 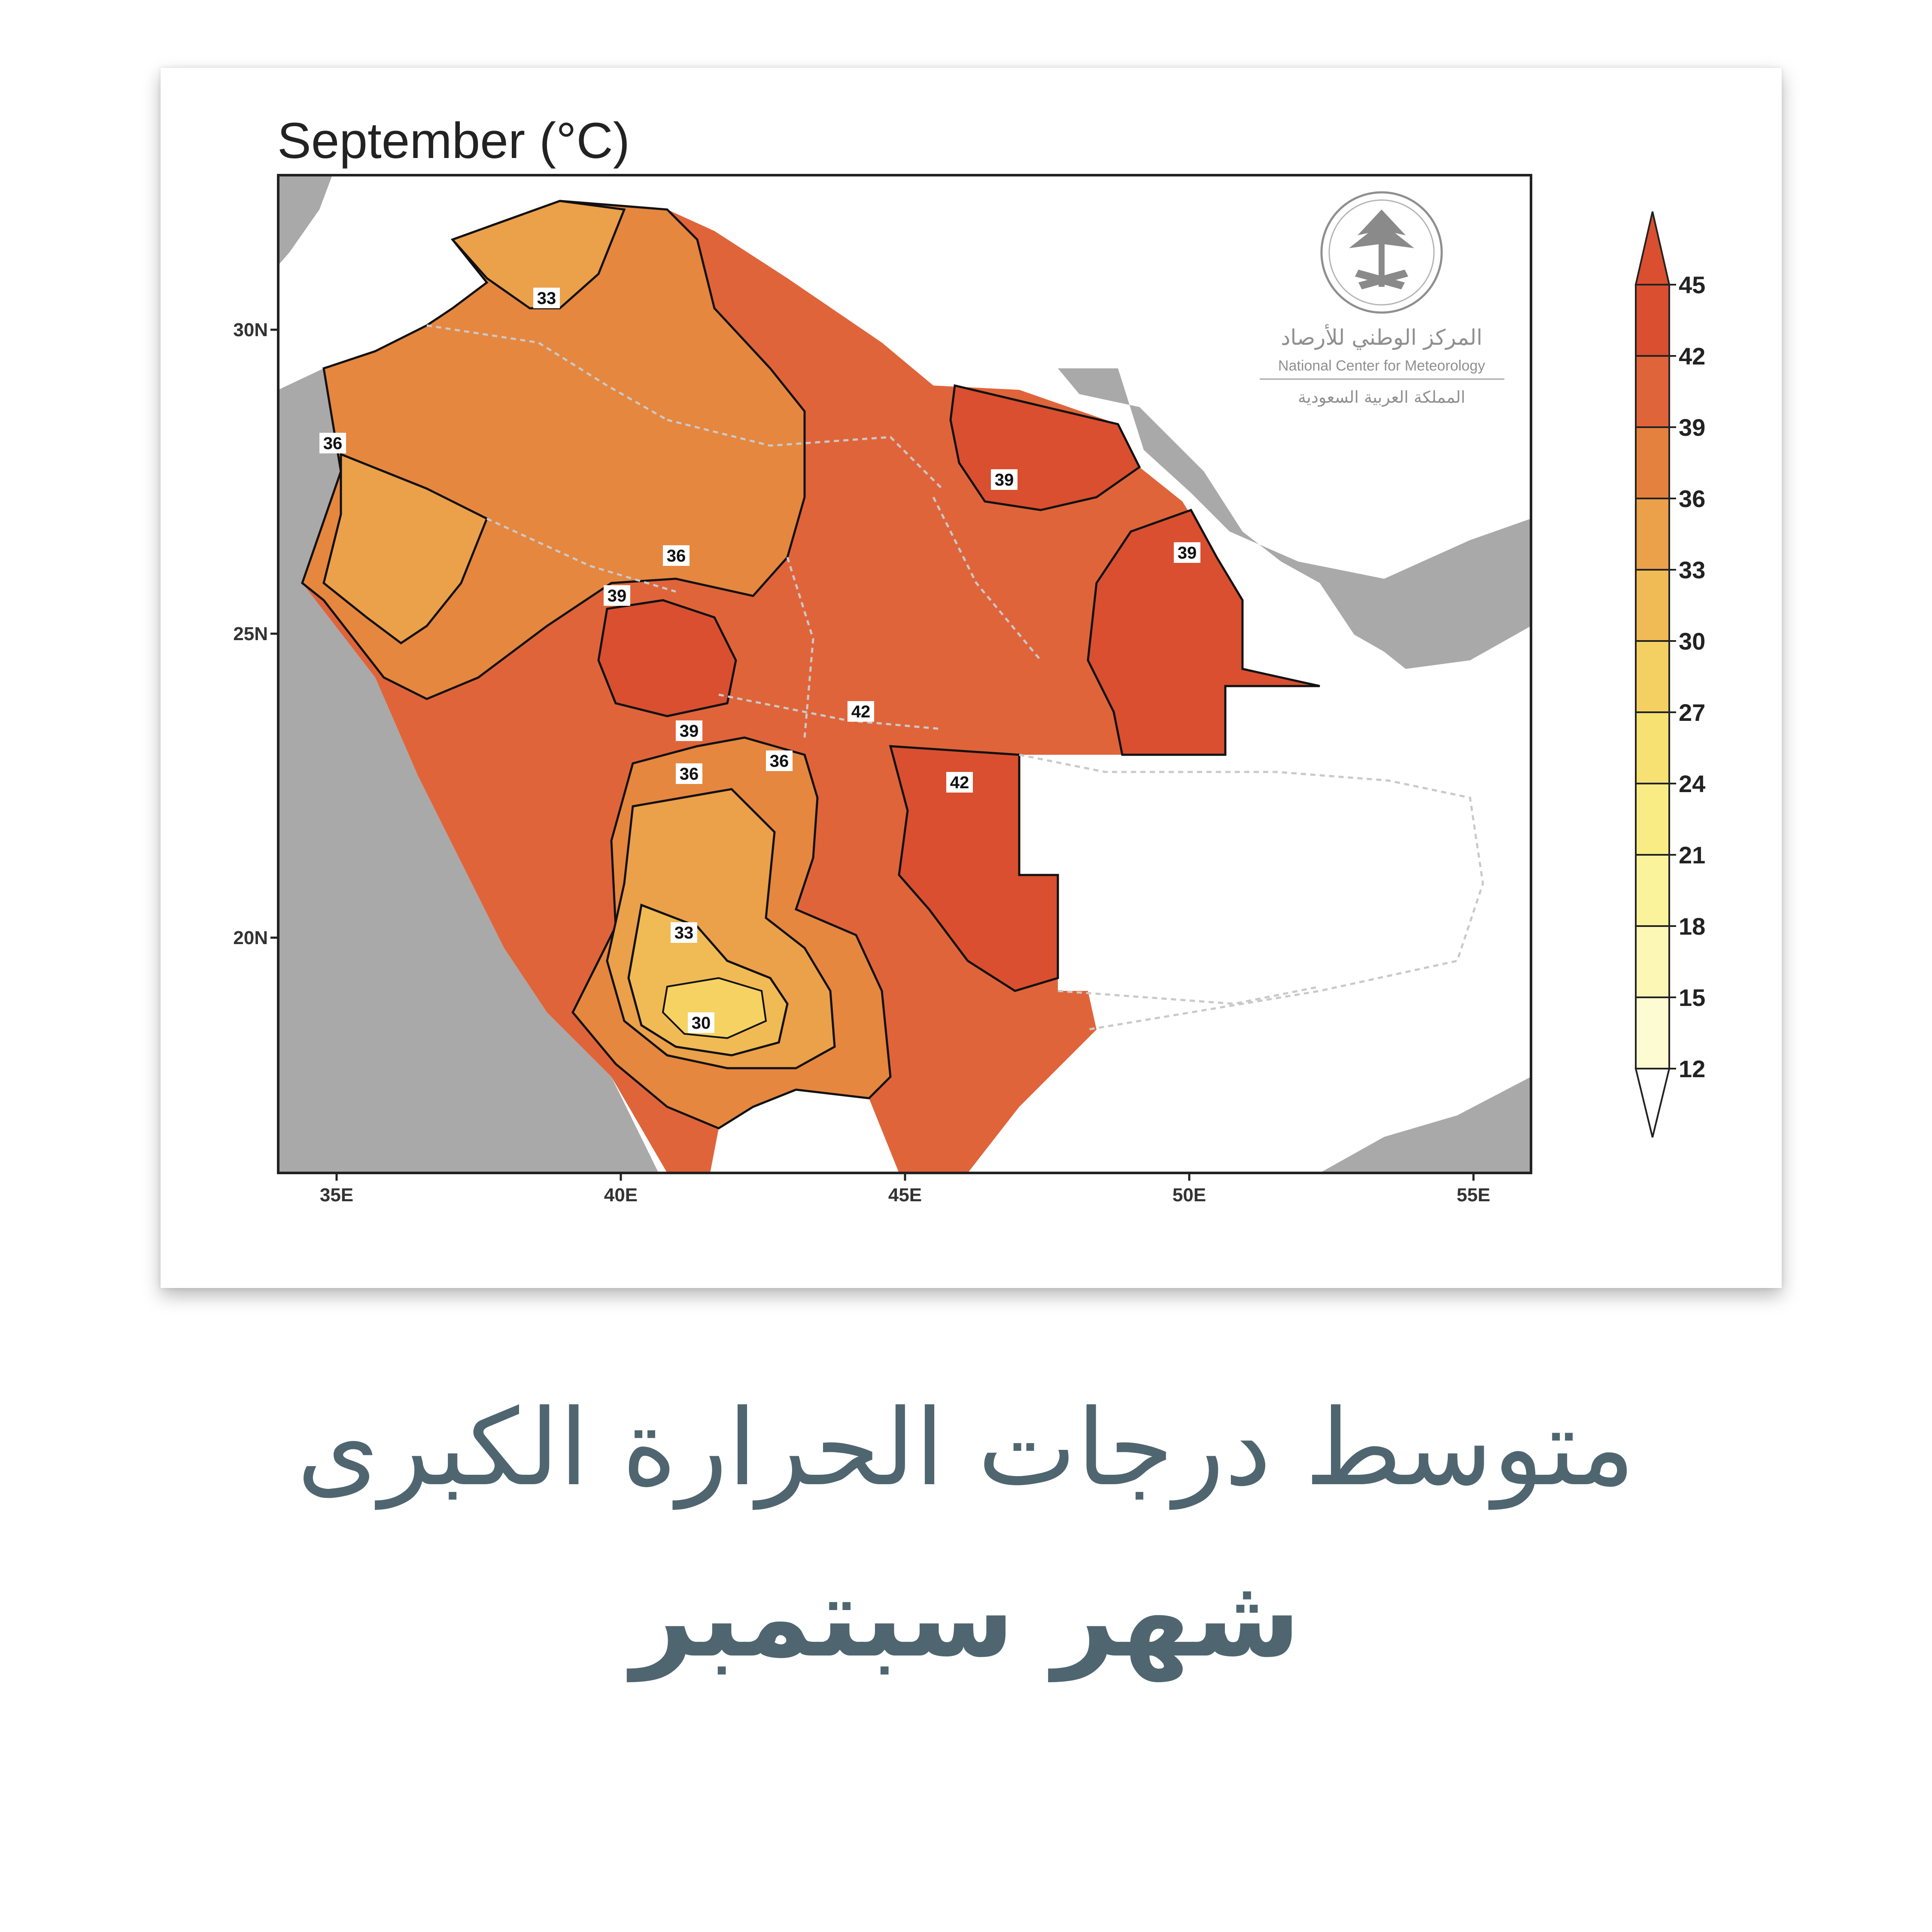 I want to click on colorbar-min-arrow, so click(x=1653, y=1103).